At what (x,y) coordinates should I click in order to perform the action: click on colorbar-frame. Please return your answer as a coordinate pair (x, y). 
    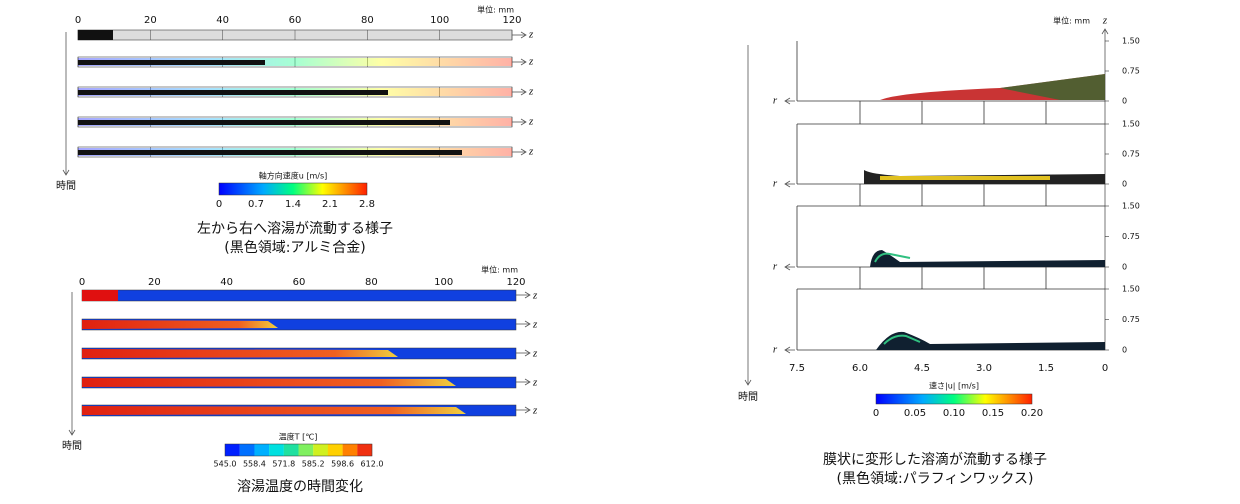
    Looking at the image, I should click on (298, 450).